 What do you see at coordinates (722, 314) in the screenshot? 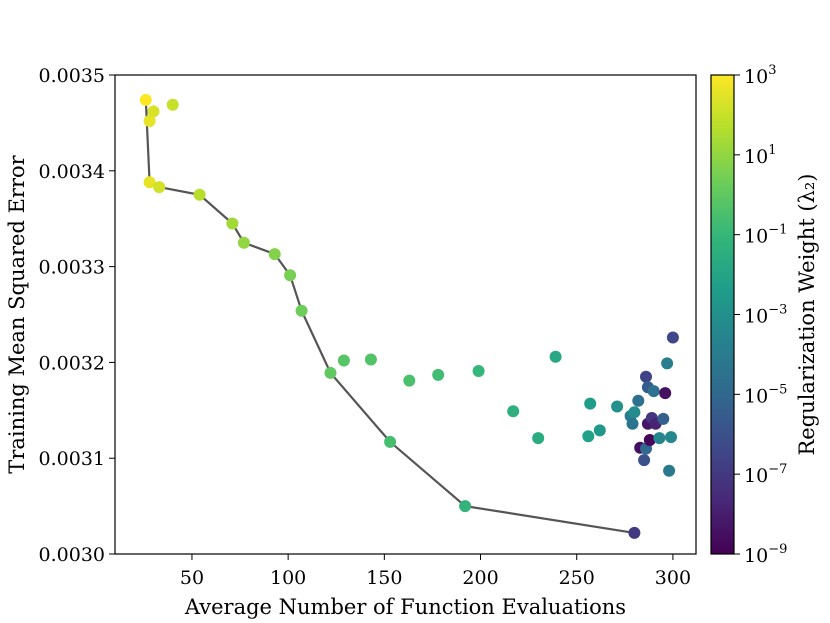
I see `colorbar-gradient` at bounding box center [722, 314].